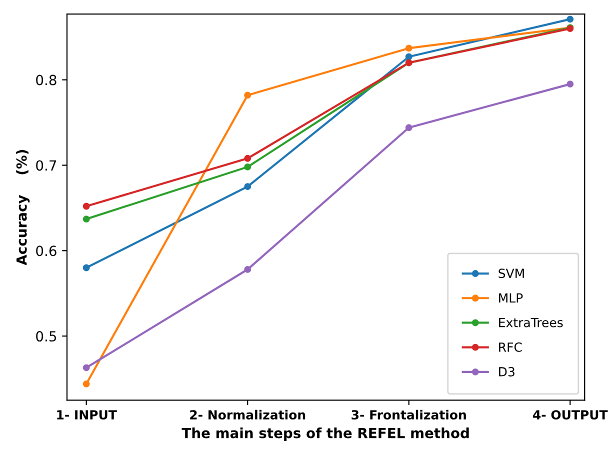 The height and width of the screenshot is (468, 609). What do you see at coordinates (511, 297) in the screenshot?
I see `legend-label: MLP` at bounding box center [511, 297].